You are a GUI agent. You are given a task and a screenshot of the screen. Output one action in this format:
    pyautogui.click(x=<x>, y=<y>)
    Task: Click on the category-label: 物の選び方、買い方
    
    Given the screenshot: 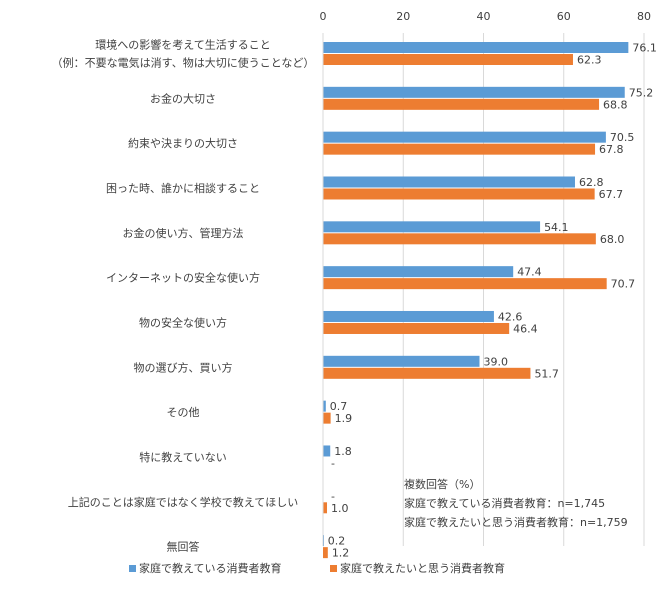 What is the action you would take?
    pyautogui.click(x=183, y=367)
    